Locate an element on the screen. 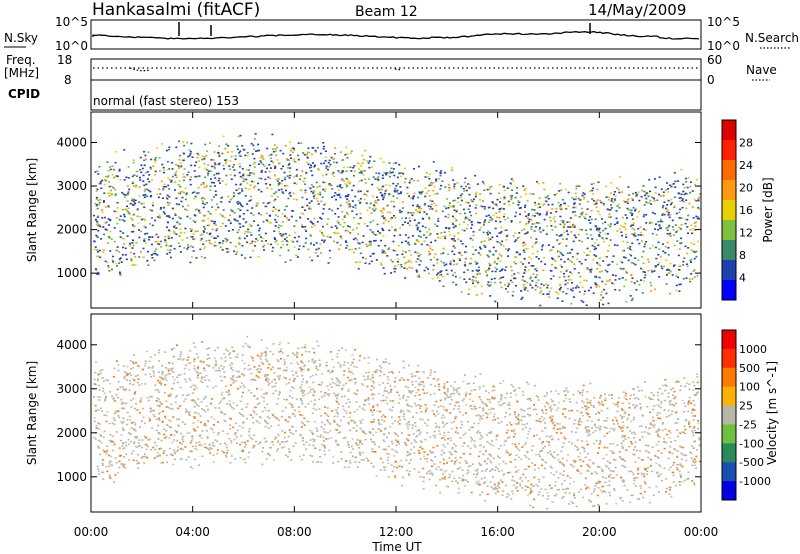  velocity-colorbar-tick: -100 is located at coordinates (751, 443).